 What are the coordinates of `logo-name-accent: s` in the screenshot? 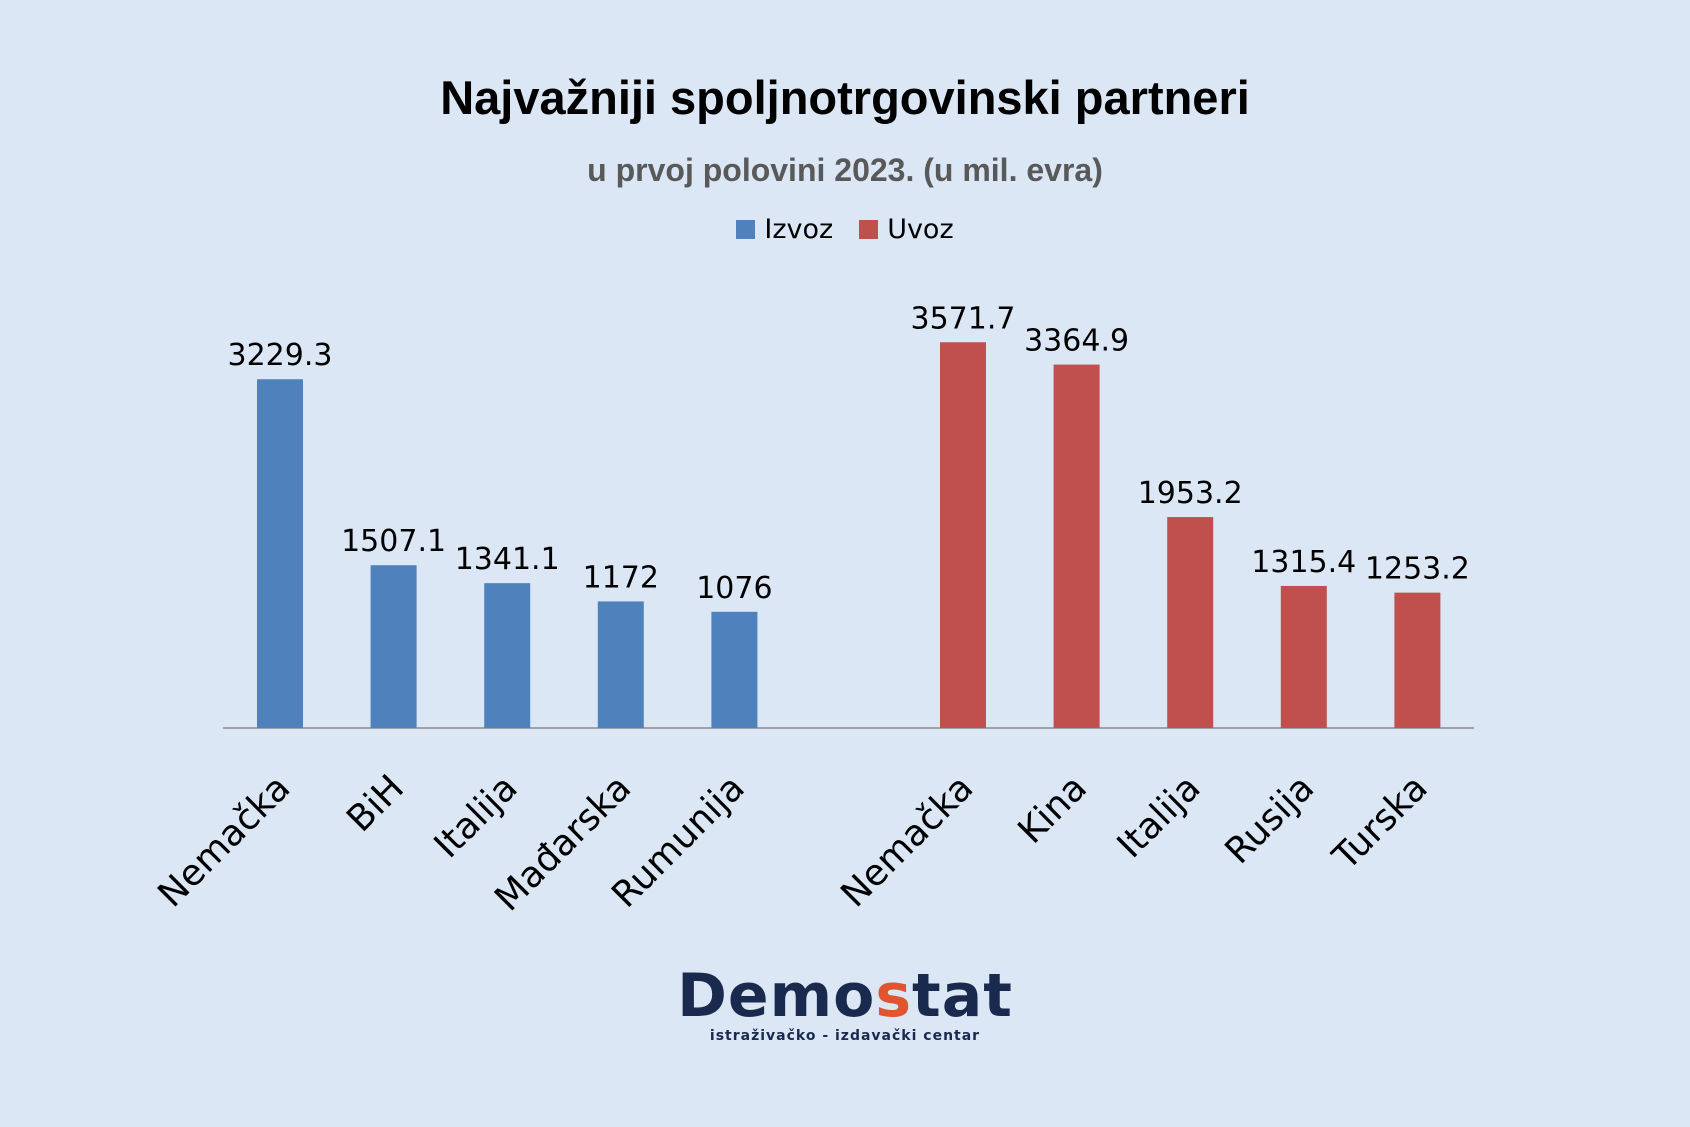 It's located at (894, 996).